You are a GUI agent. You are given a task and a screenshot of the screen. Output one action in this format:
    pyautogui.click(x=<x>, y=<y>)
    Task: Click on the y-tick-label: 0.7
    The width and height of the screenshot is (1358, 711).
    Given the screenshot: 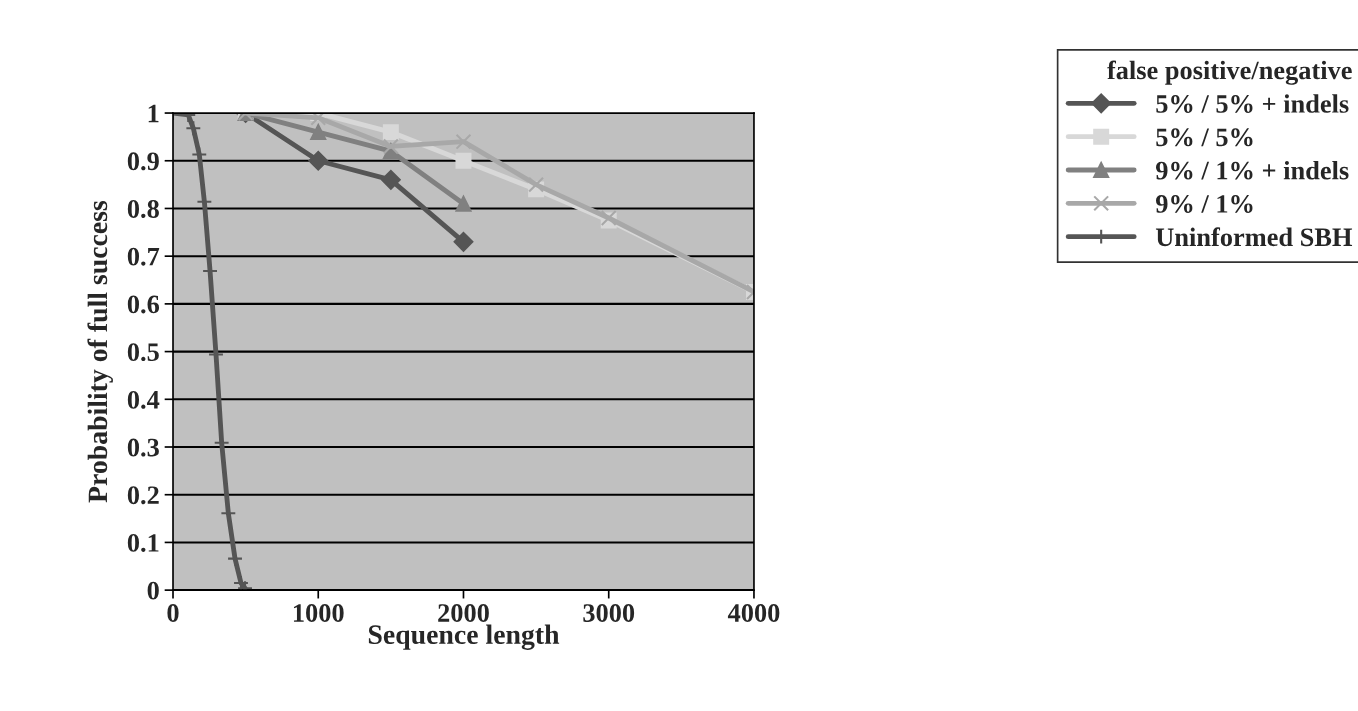 What is the action you would take?
    pyautogui.click(x=143, y=256)
    